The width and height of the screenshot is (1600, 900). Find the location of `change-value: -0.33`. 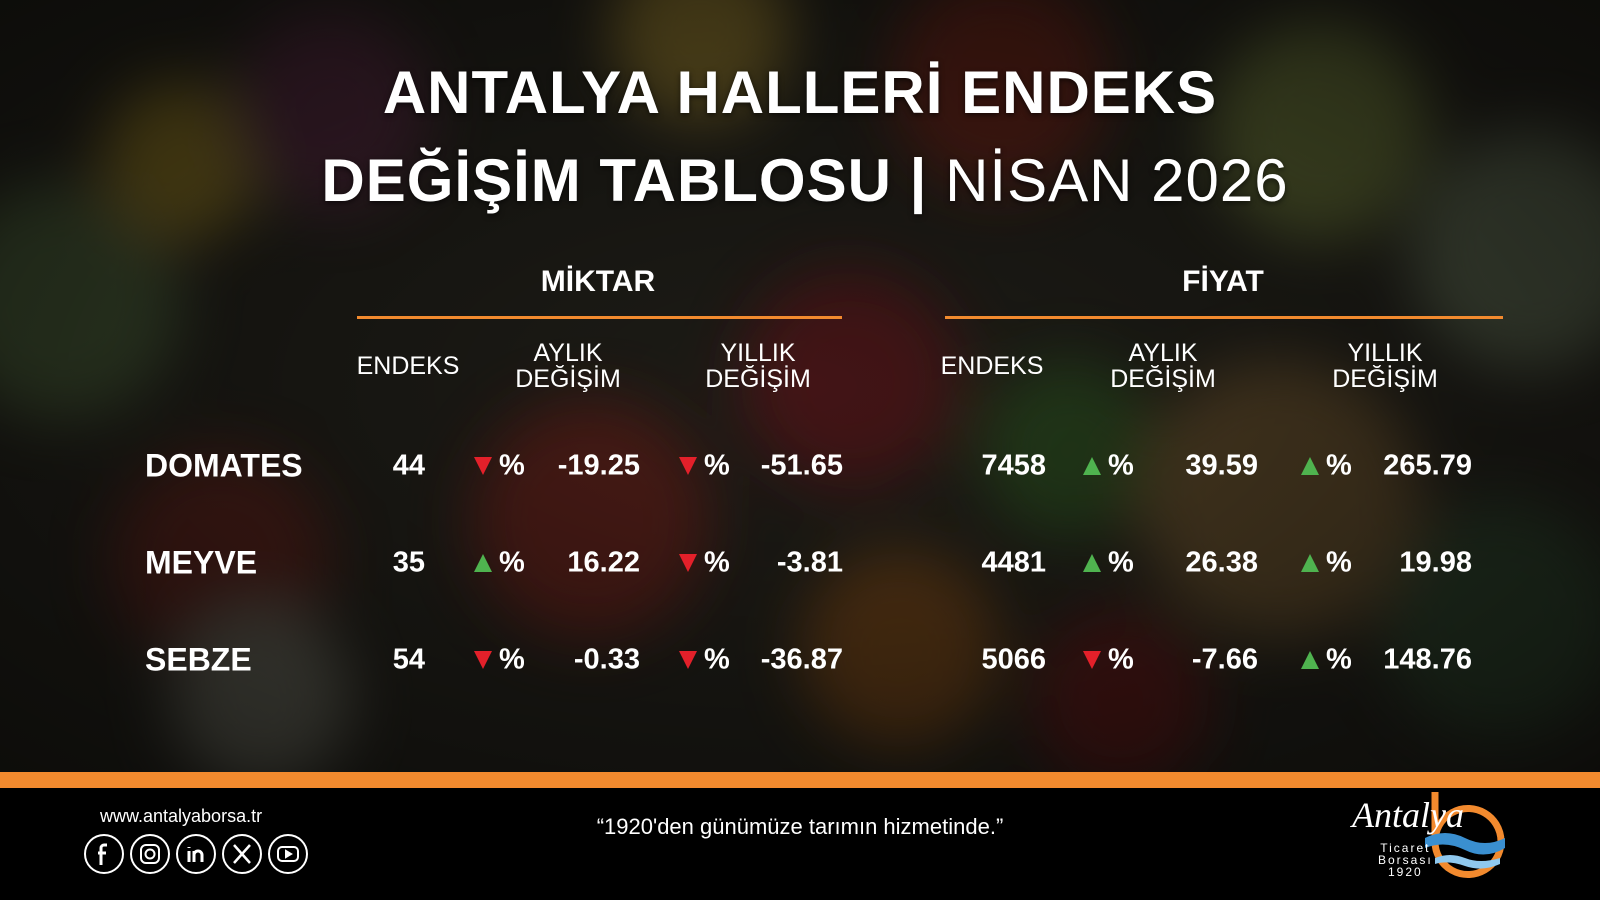

change-value: -0.33 is located at coordinates (606, 659).